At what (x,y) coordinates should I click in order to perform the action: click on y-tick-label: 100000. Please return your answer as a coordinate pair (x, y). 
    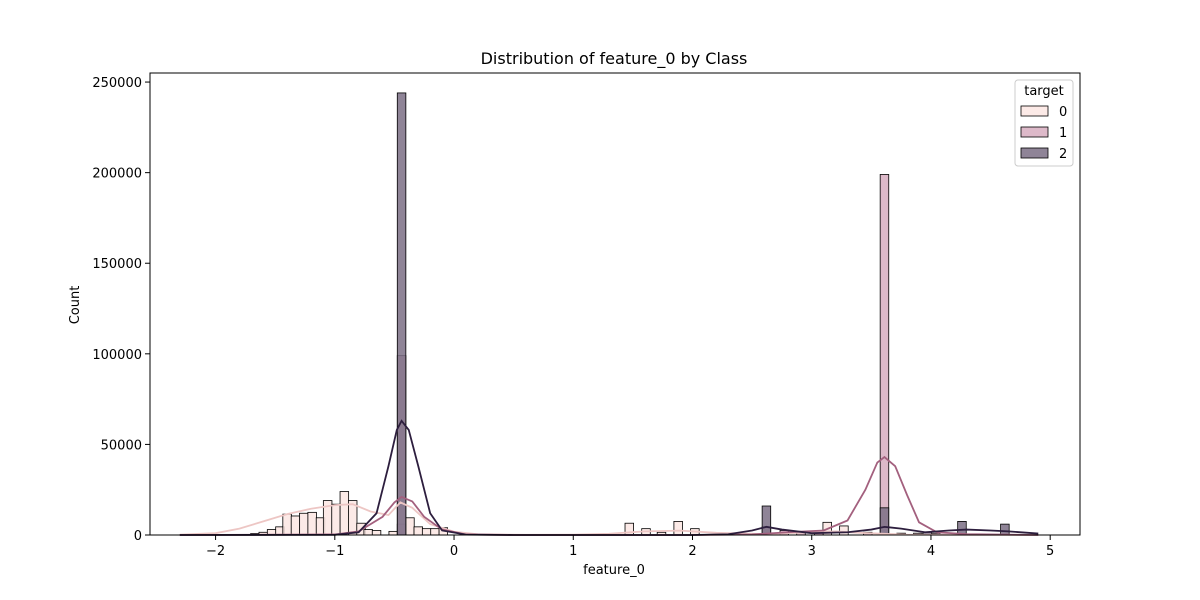
    Looking at the image, I should click on (117, 355).